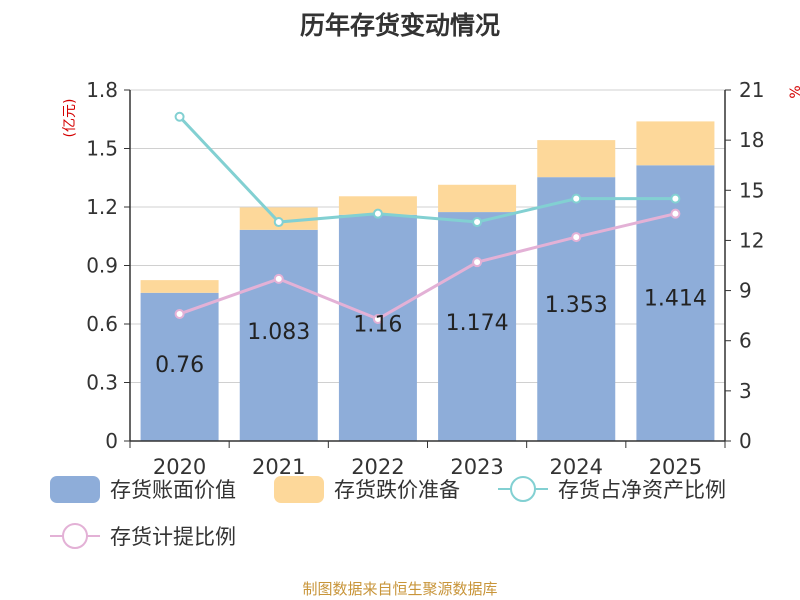 The height and width of the screenshot is (600, 800). I want to click on left-tick-label: 1.5, so click(102, 149).